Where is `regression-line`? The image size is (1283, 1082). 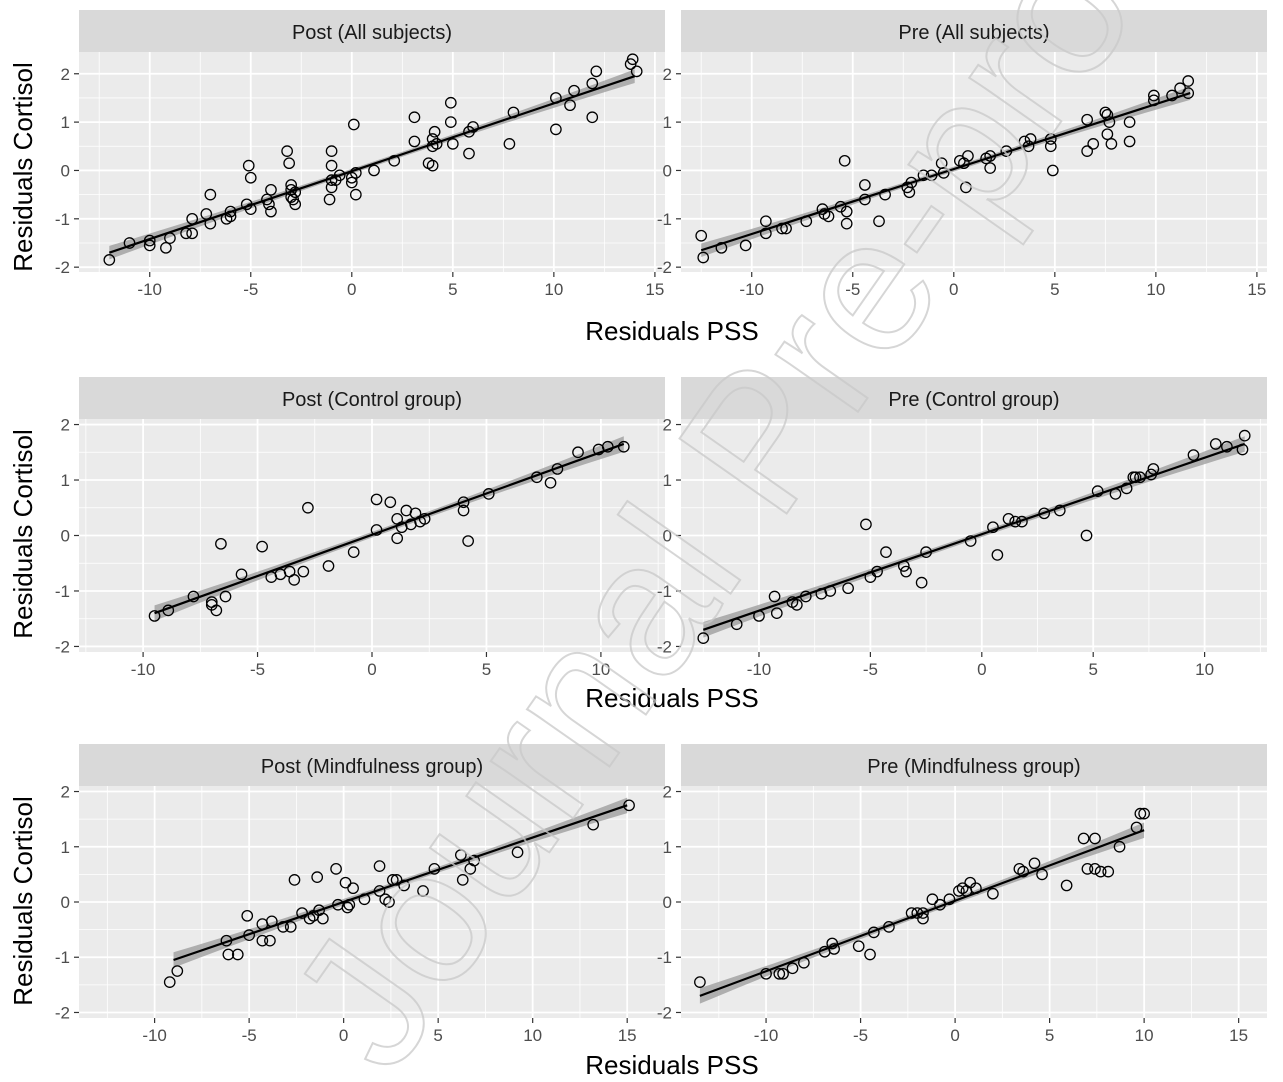
regression-line is located at coordinates (389, 528).